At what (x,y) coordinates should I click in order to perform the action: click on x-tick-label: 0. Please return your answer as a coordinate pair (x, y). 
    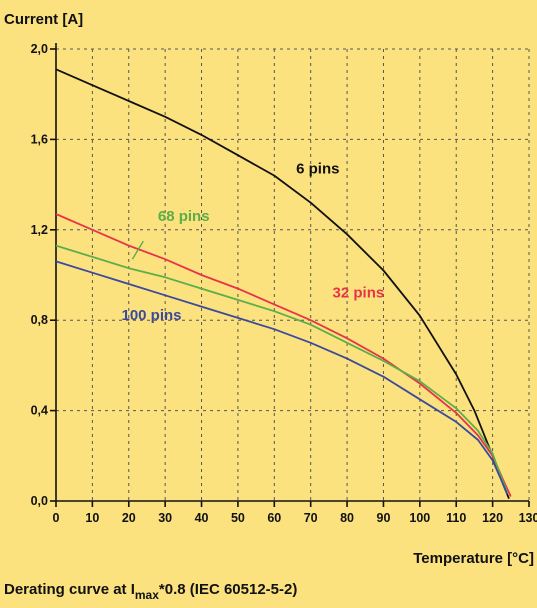
    Looking at the image, I should click on (56, 518).